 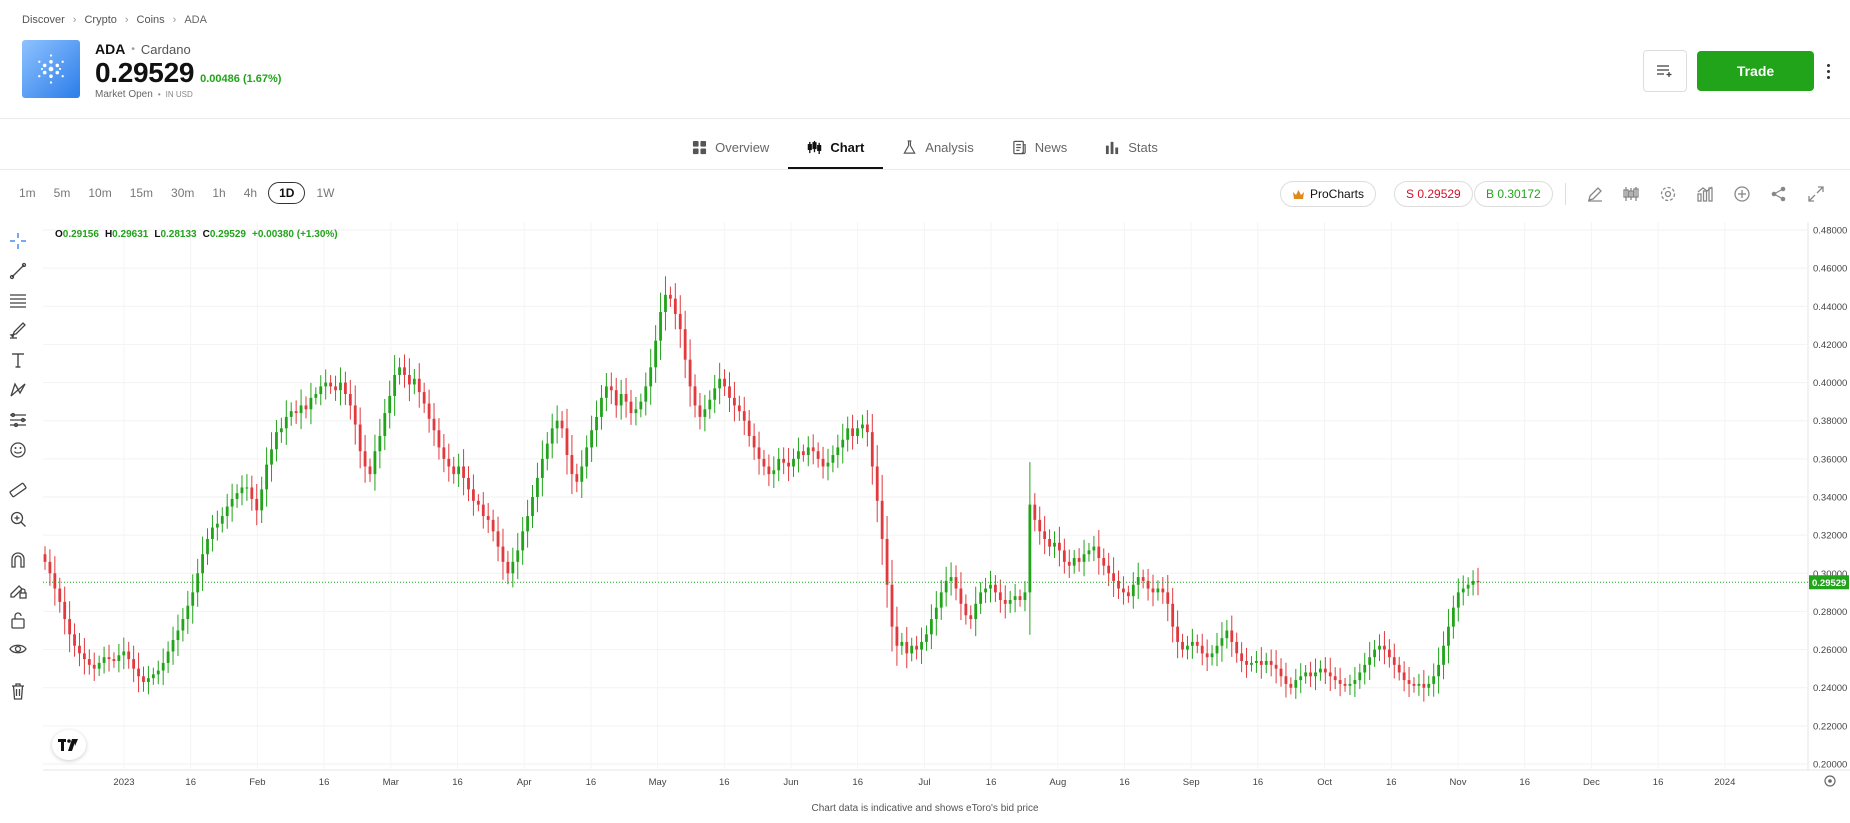 I want to click on lock-tool, so click(x=18, y=620).